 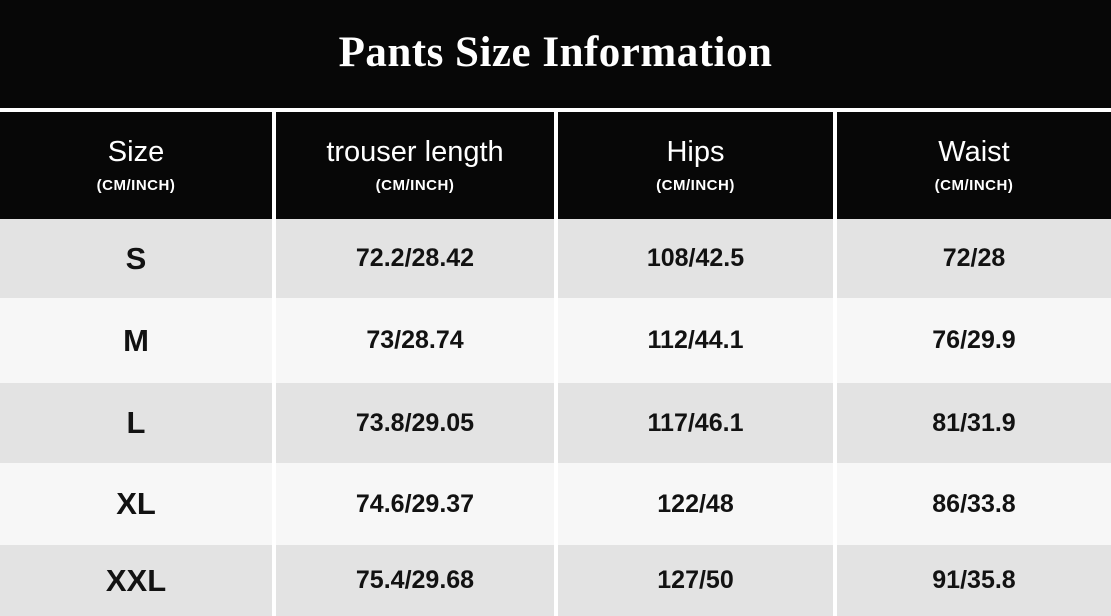 What do you see at coordinates (136, 504) in the screenshot?
I see `size-label: XL` at bounding box center [136, 504].